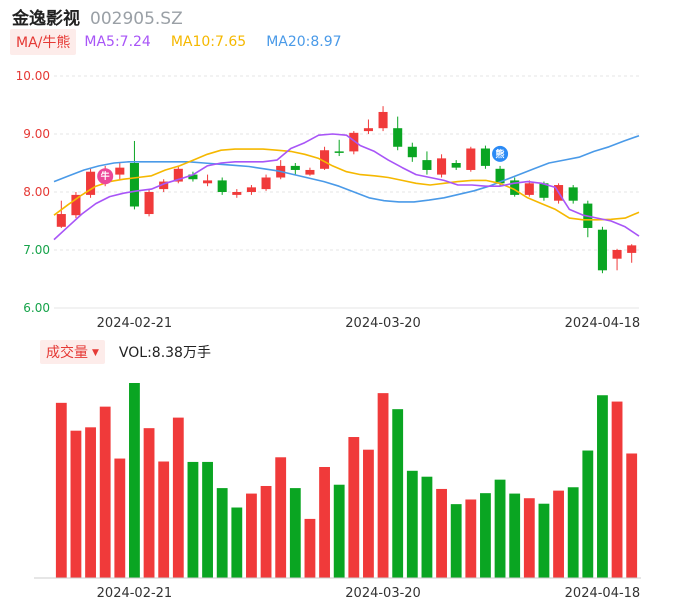  What do you see at coordinates (36, 308) in the screenshot?
I see `y-tick-label: 6.00` at bounding box center [36, 308].